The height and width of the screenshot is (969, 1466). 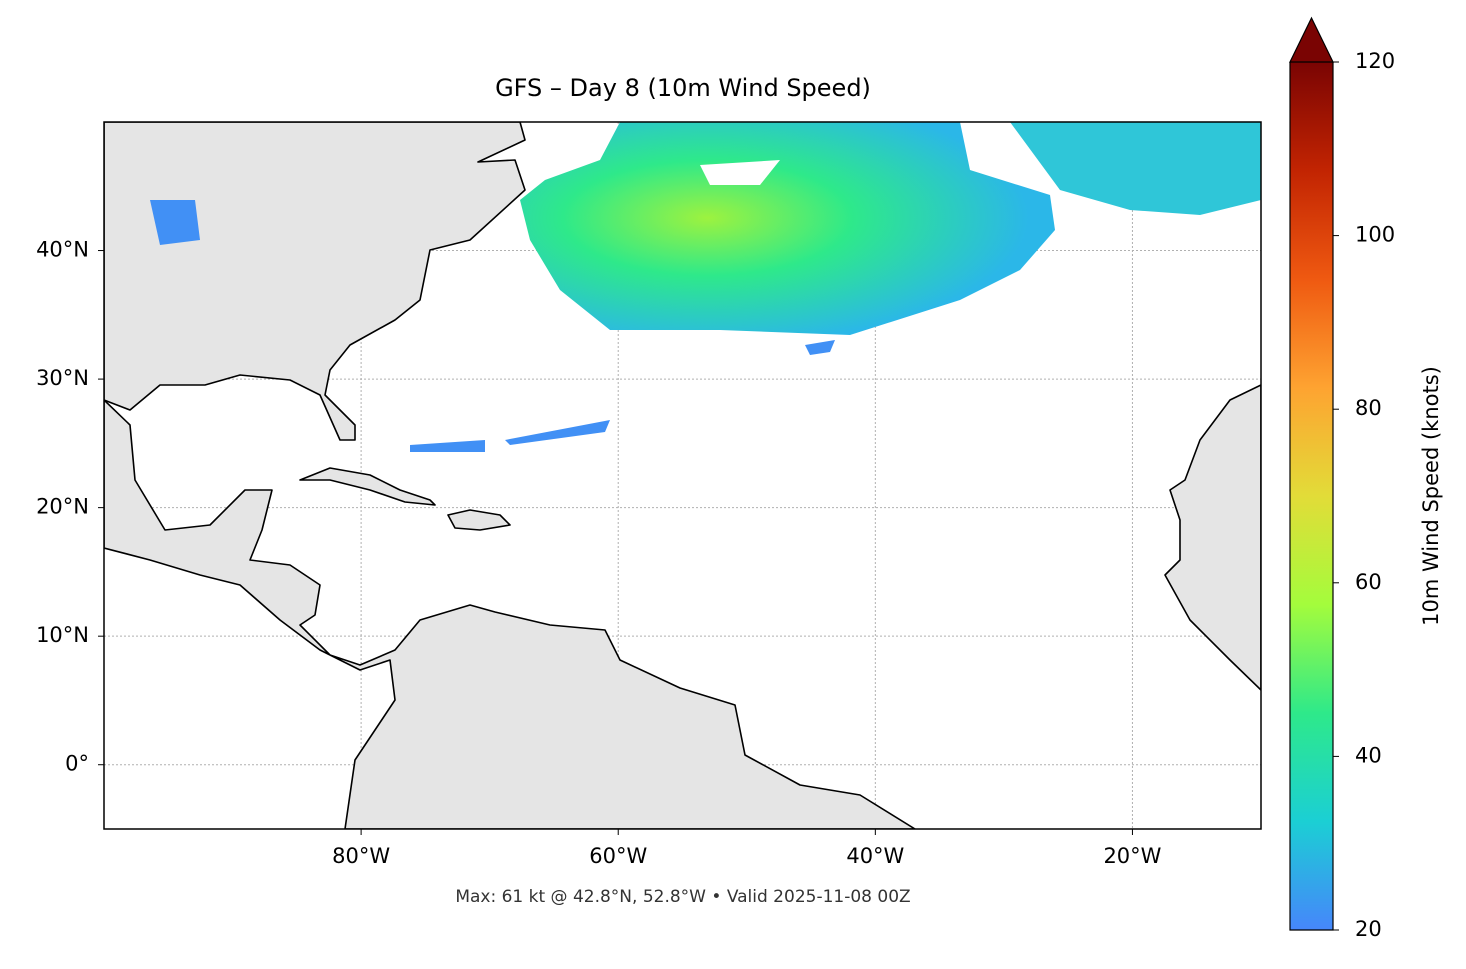 I want to click on colorbar-frame, so click(x=1311, y=496).